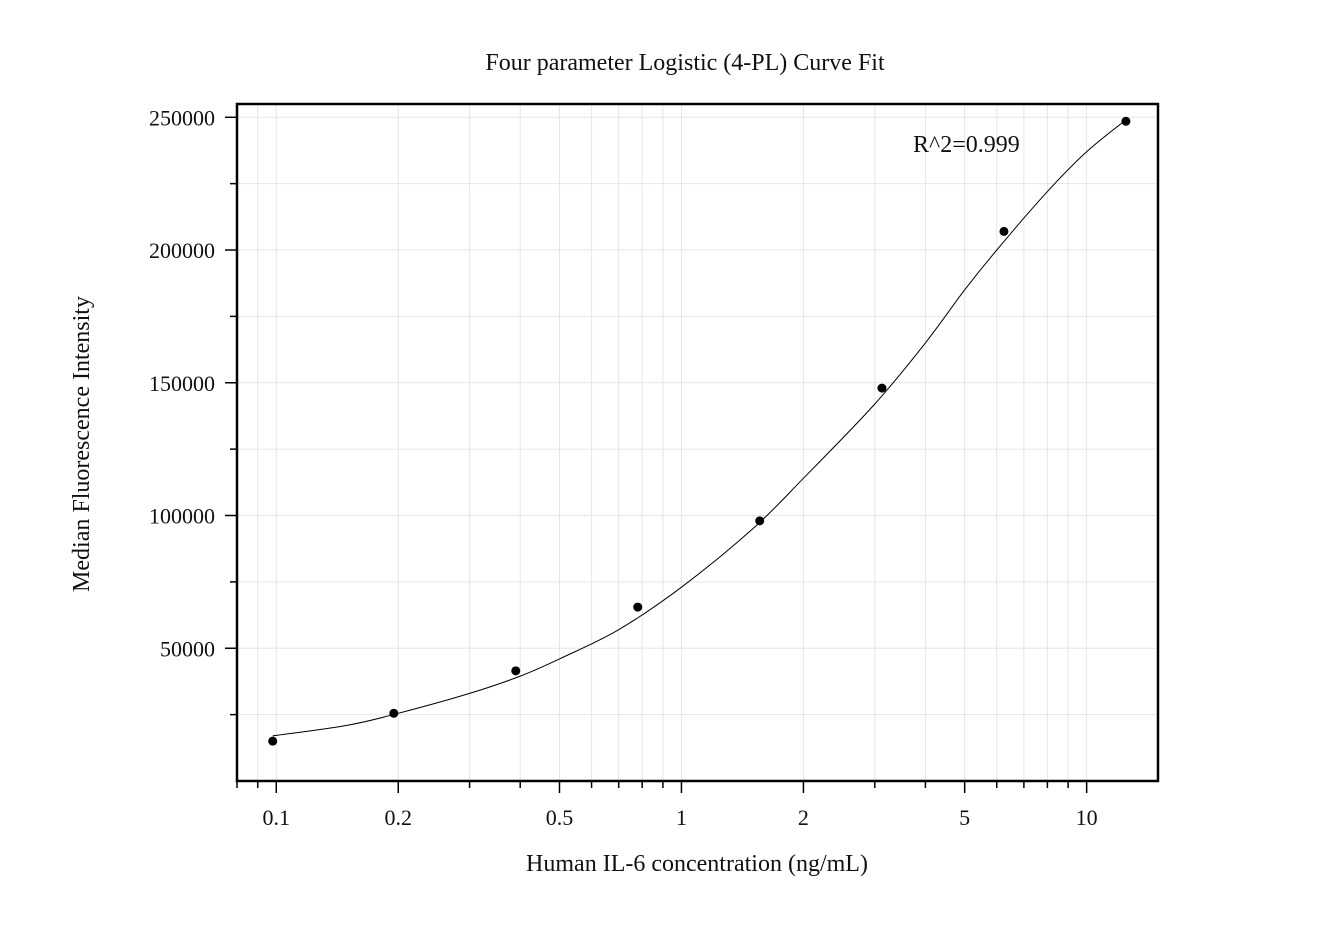 The width and height of the screenshot is (1337, 932). Describe the element at coordinates (82, 444) in the screenshot. I see `y-axis-label: Median Fluorescence Intensity` at that location.